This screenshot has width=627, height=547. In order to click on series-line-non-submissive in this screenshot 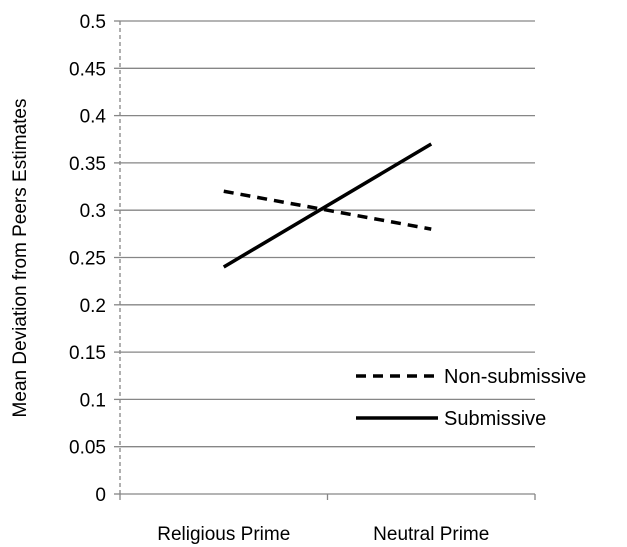, I will do `click(327, 210)`.